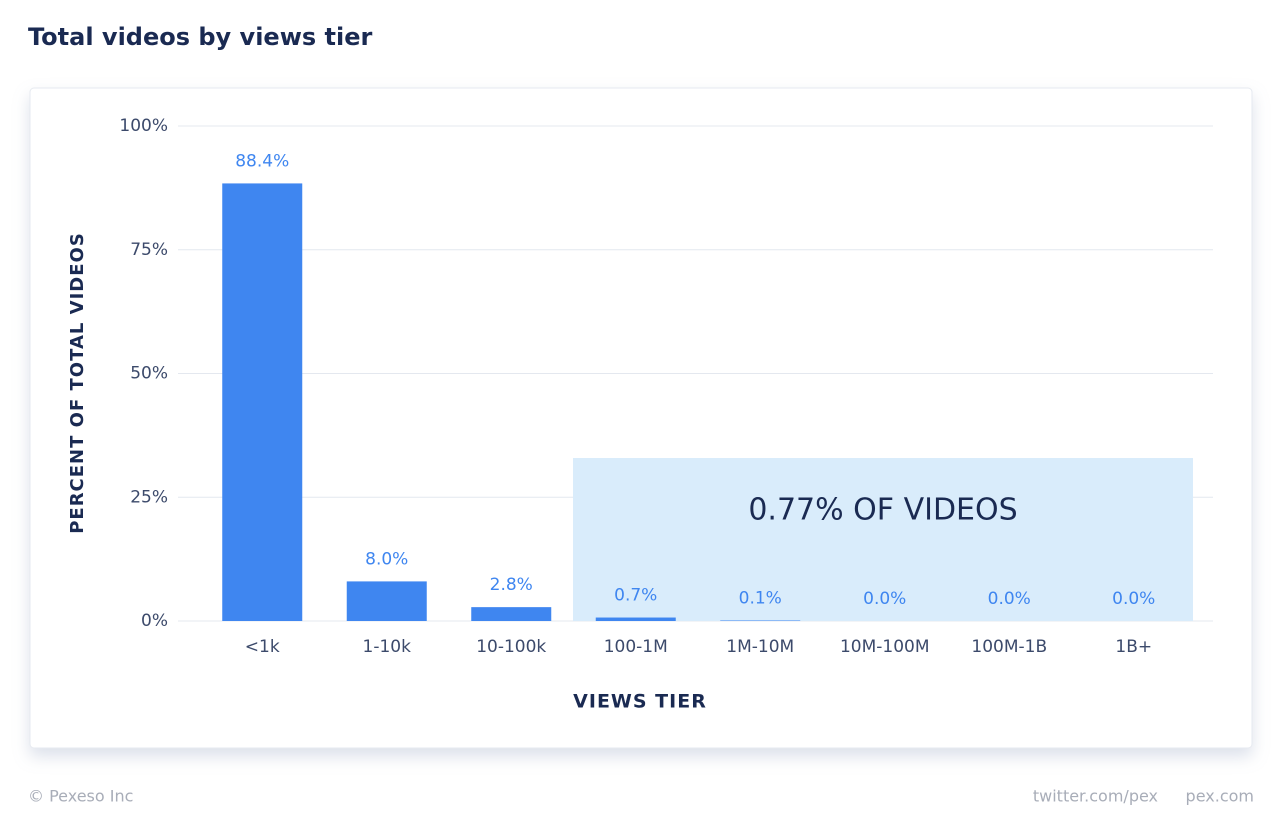  What do you see at coordinates (387, 647) in the screenshot?
I see `x-tick-label: 1-10k` at bounding box center [387, 647].